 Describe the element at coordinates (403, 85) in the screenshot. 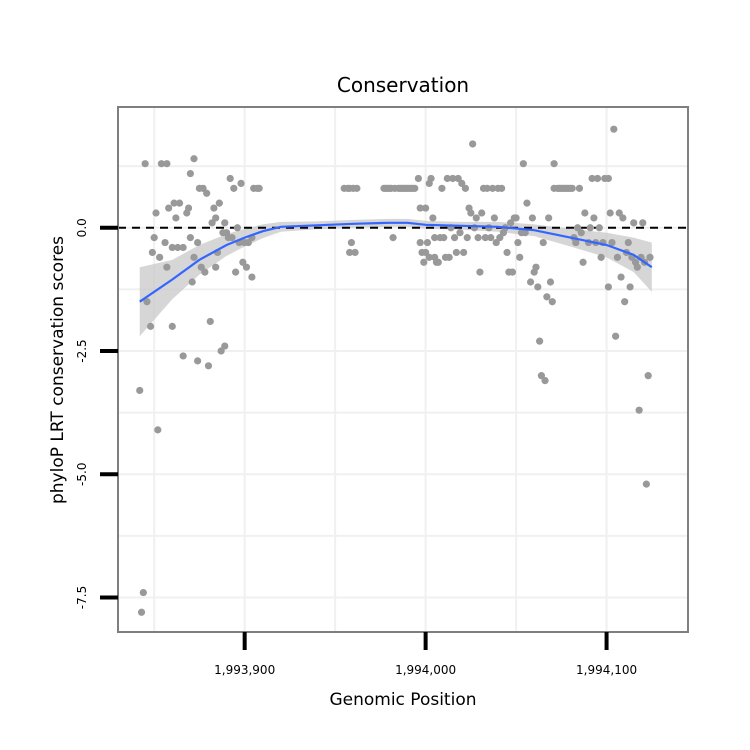

I see `chart-title: Conservation` at that location.